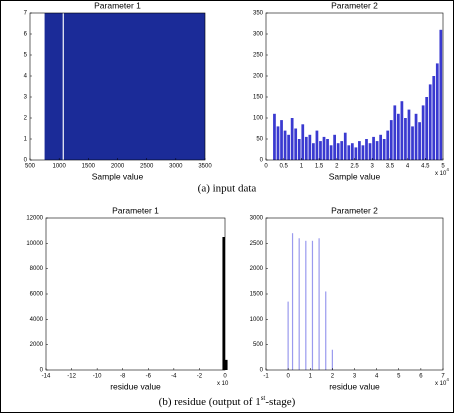 The height and width of the screenshot is (413, 454). What do you see at coordinates (46, 377) in the screenshot?
I see `x-tick-label: -14` at bounding box center [46, 377].